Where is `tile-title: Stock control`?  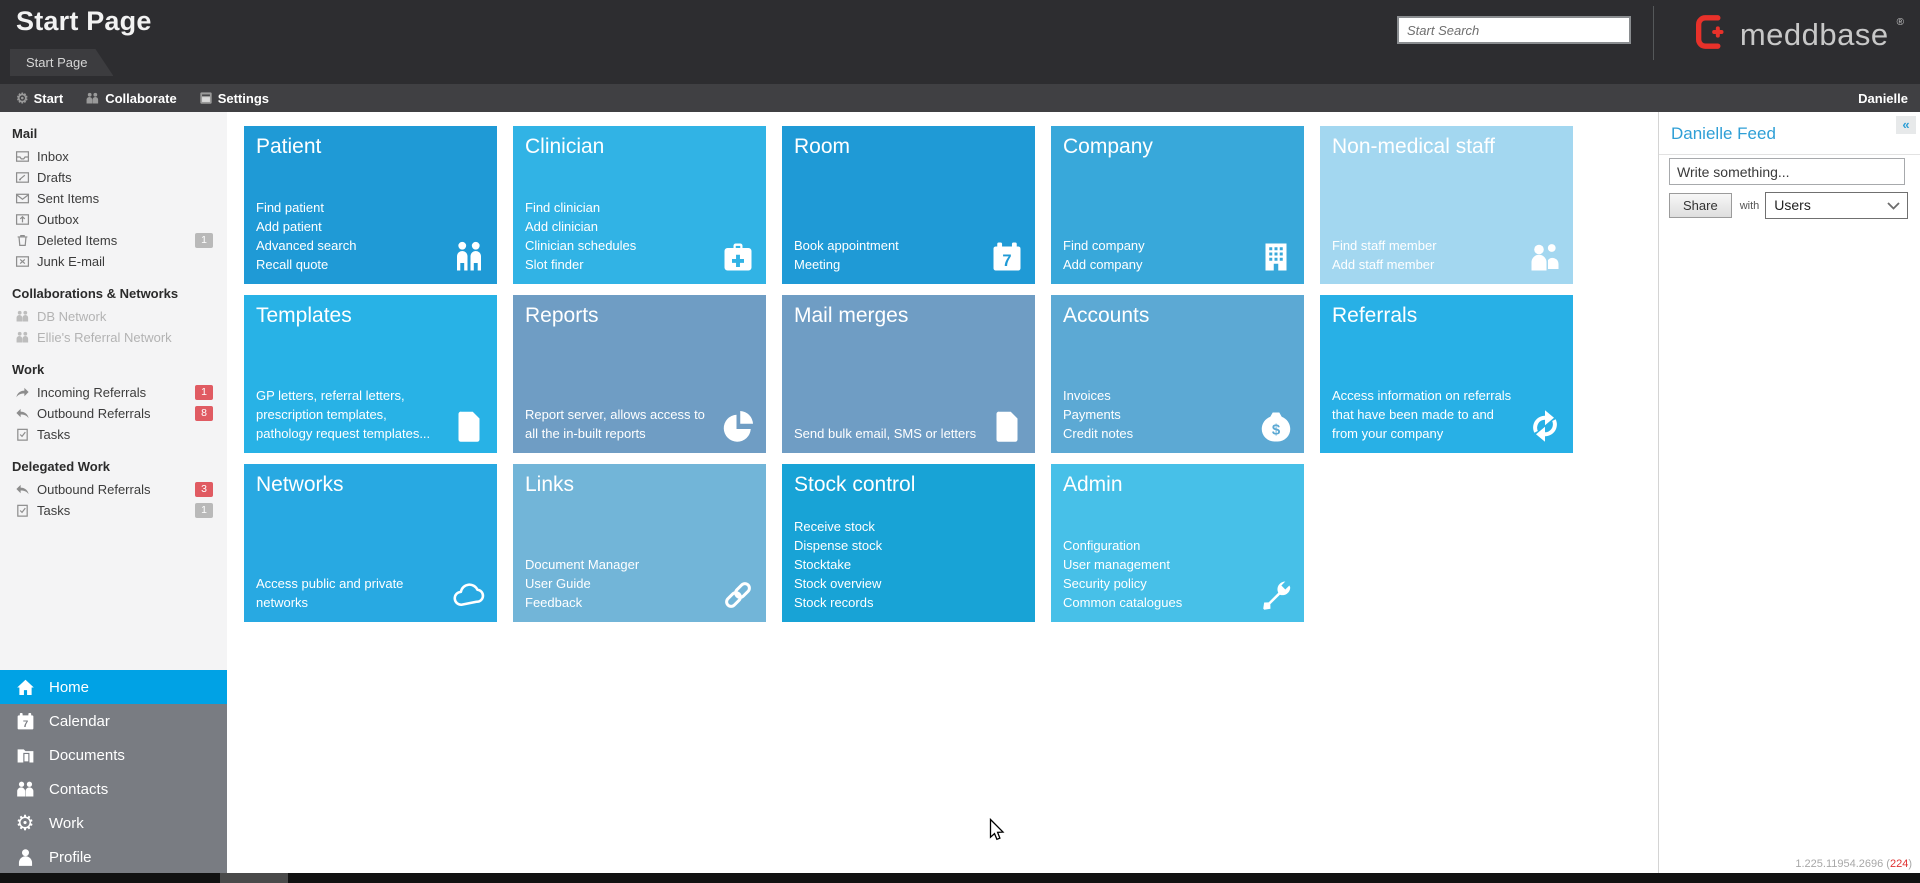 tile-title: Stock control is located at coordinates (855, 484).